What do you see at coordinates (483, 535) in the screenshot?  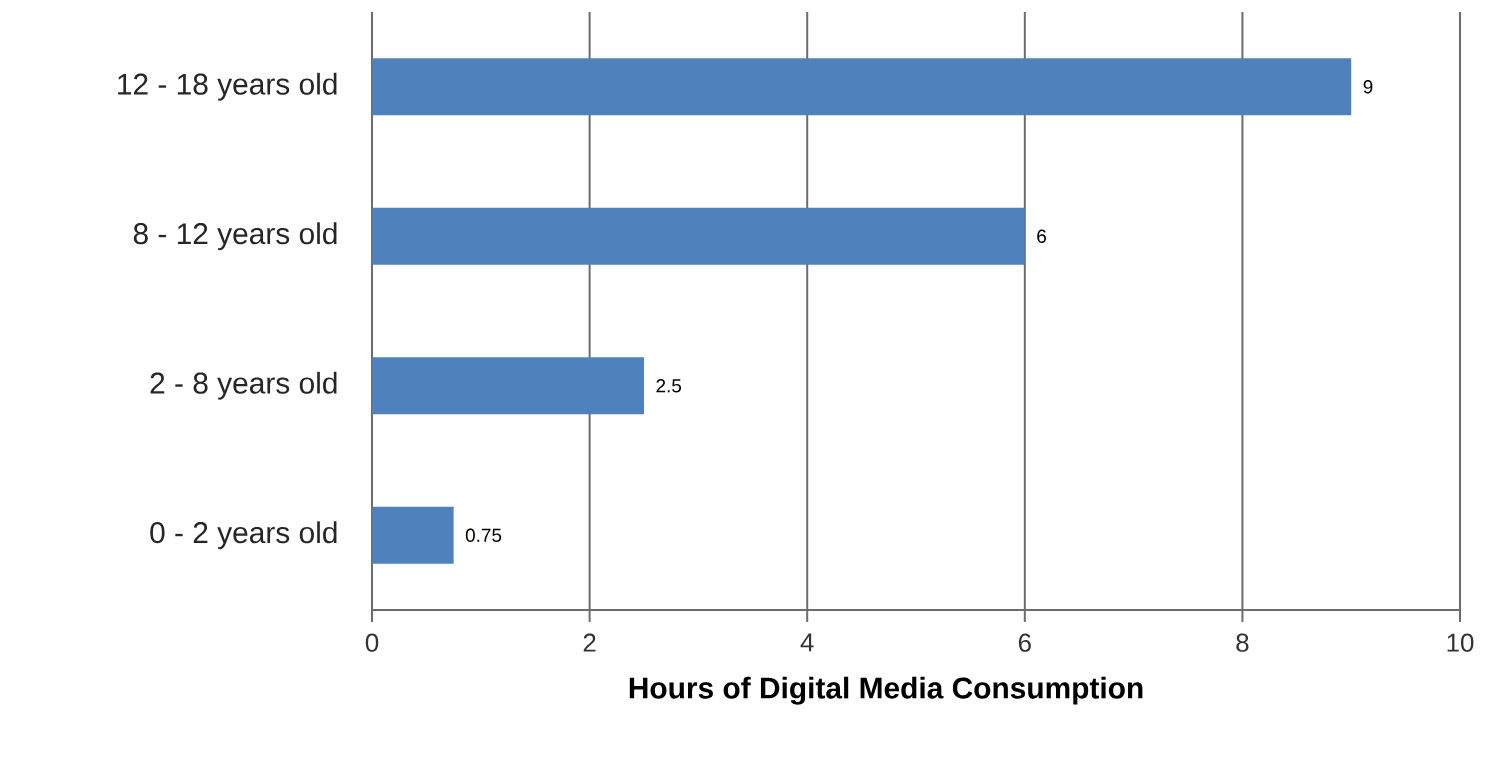 I see `data-label: 0.75` at bounding box center [483, 535].